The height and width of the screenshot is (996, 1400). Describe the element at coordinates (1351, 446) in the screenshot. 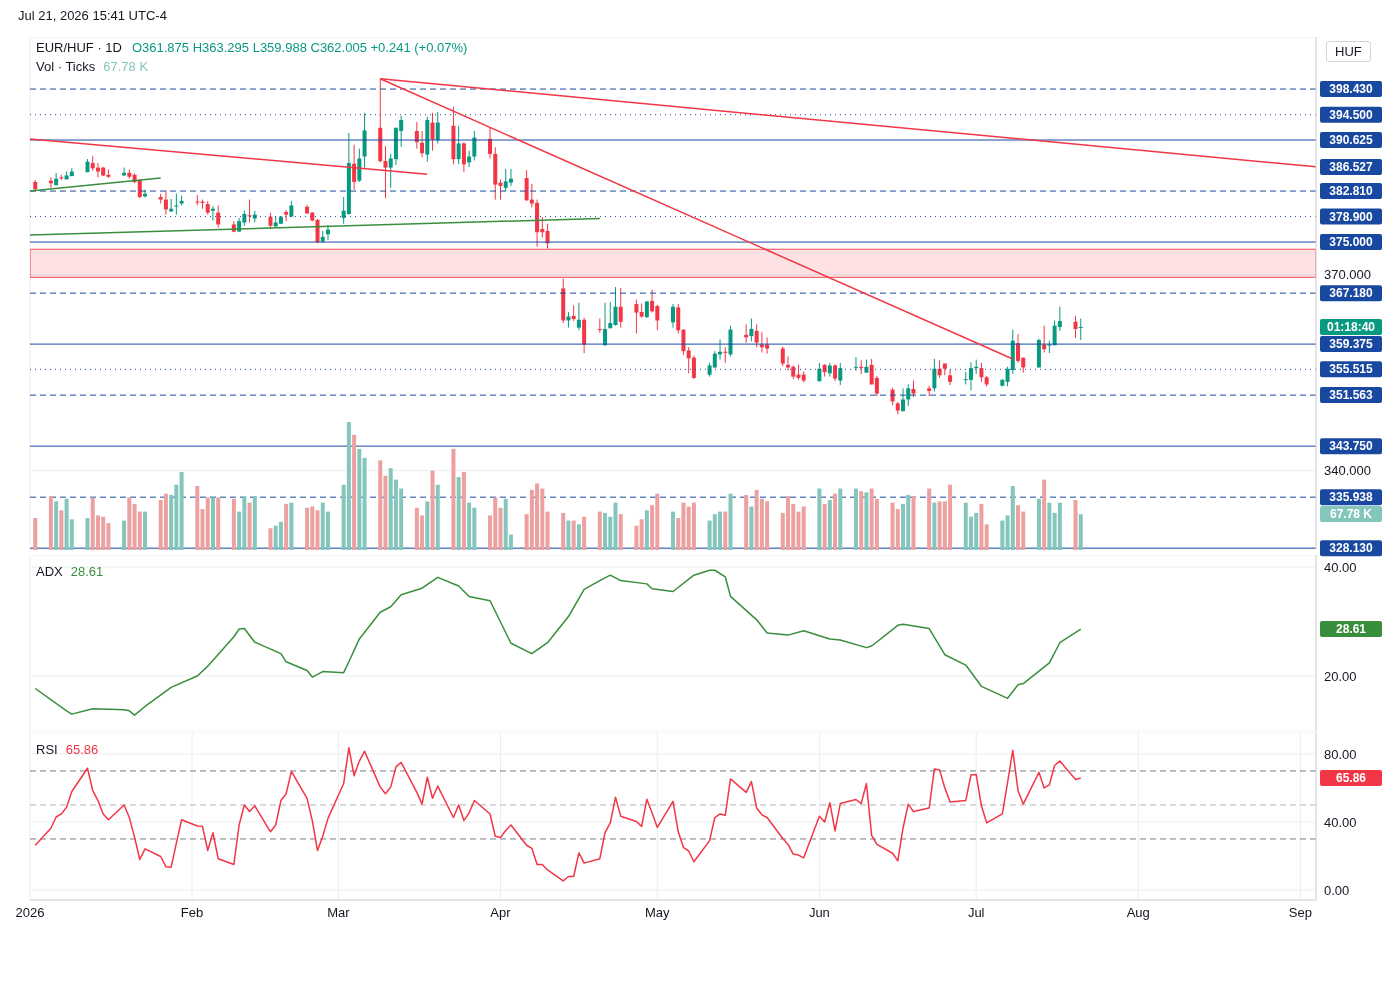

I see `ref-line-label: 343.750` at that location.